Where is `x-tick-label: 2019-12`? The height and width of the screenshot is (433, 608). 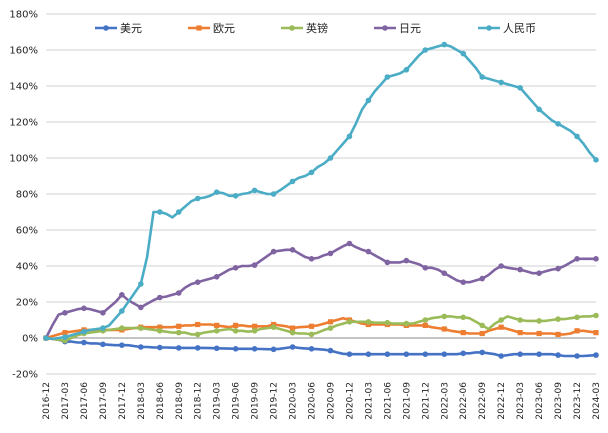 x-tick-label: 2019-12 is located at coordinates (275, 401).